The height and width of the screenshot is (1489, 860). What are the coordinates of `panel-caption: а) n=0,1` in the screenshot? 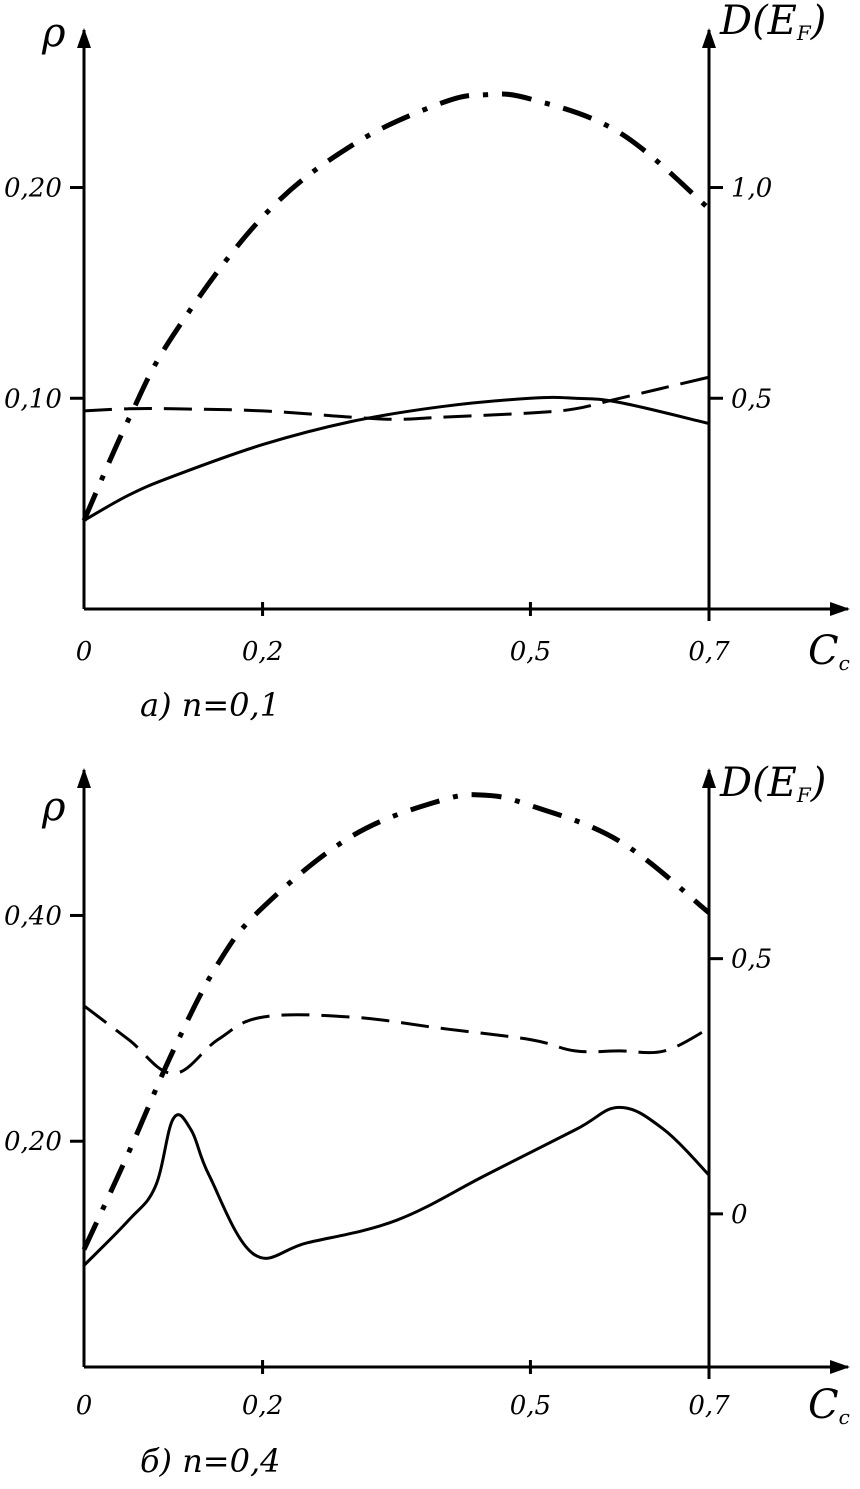 It's located at (210, 705).